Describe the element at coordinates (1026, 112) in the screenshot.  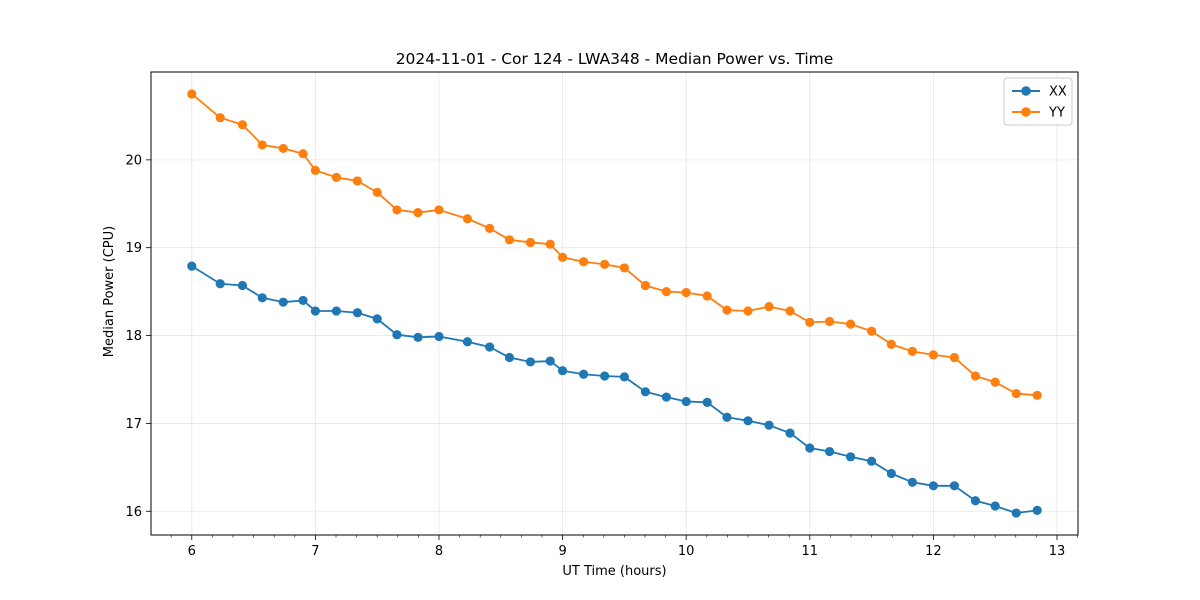
I see `legend-marker-yy` at that location.